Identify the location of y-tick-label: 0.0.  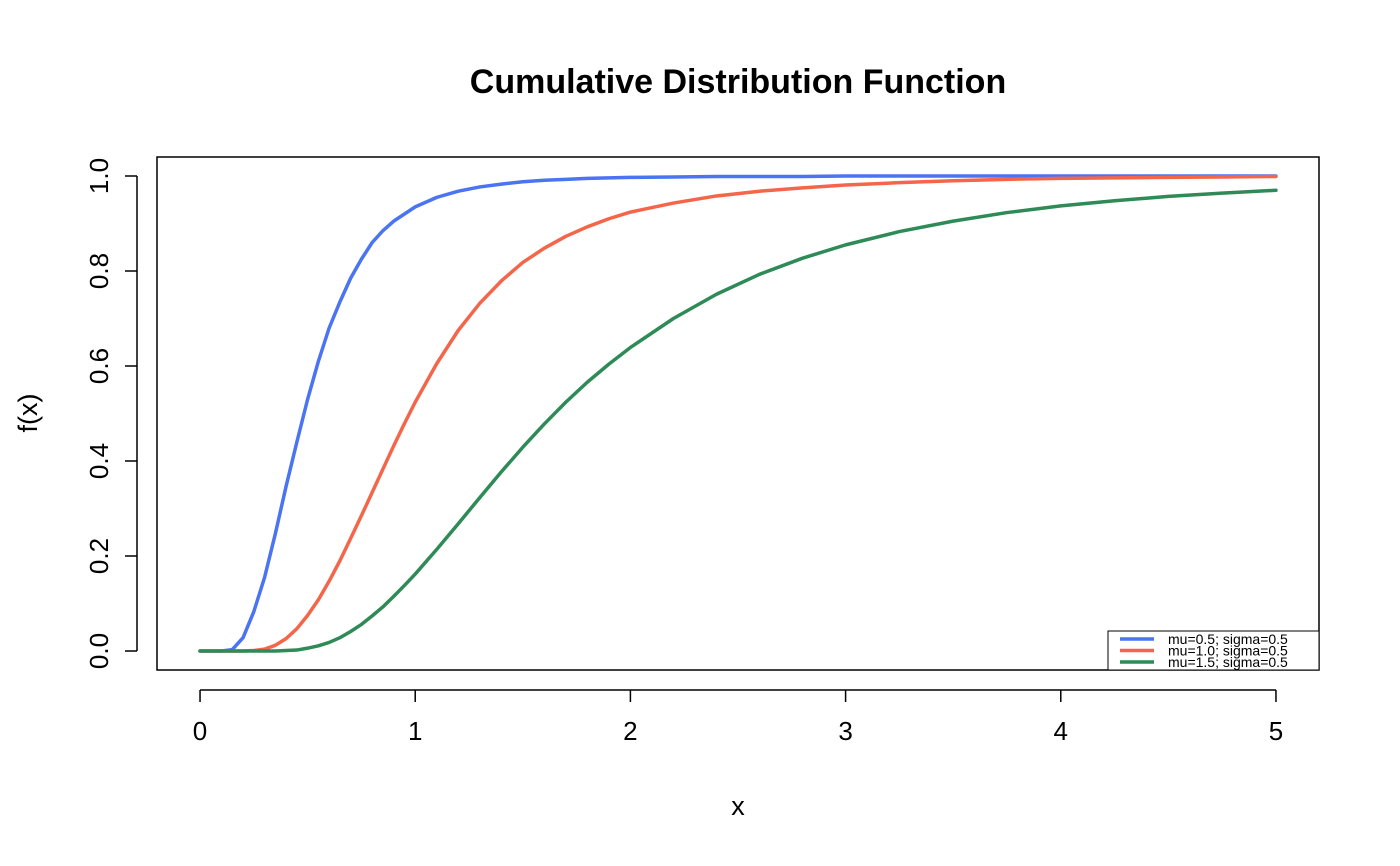
(99, 651).